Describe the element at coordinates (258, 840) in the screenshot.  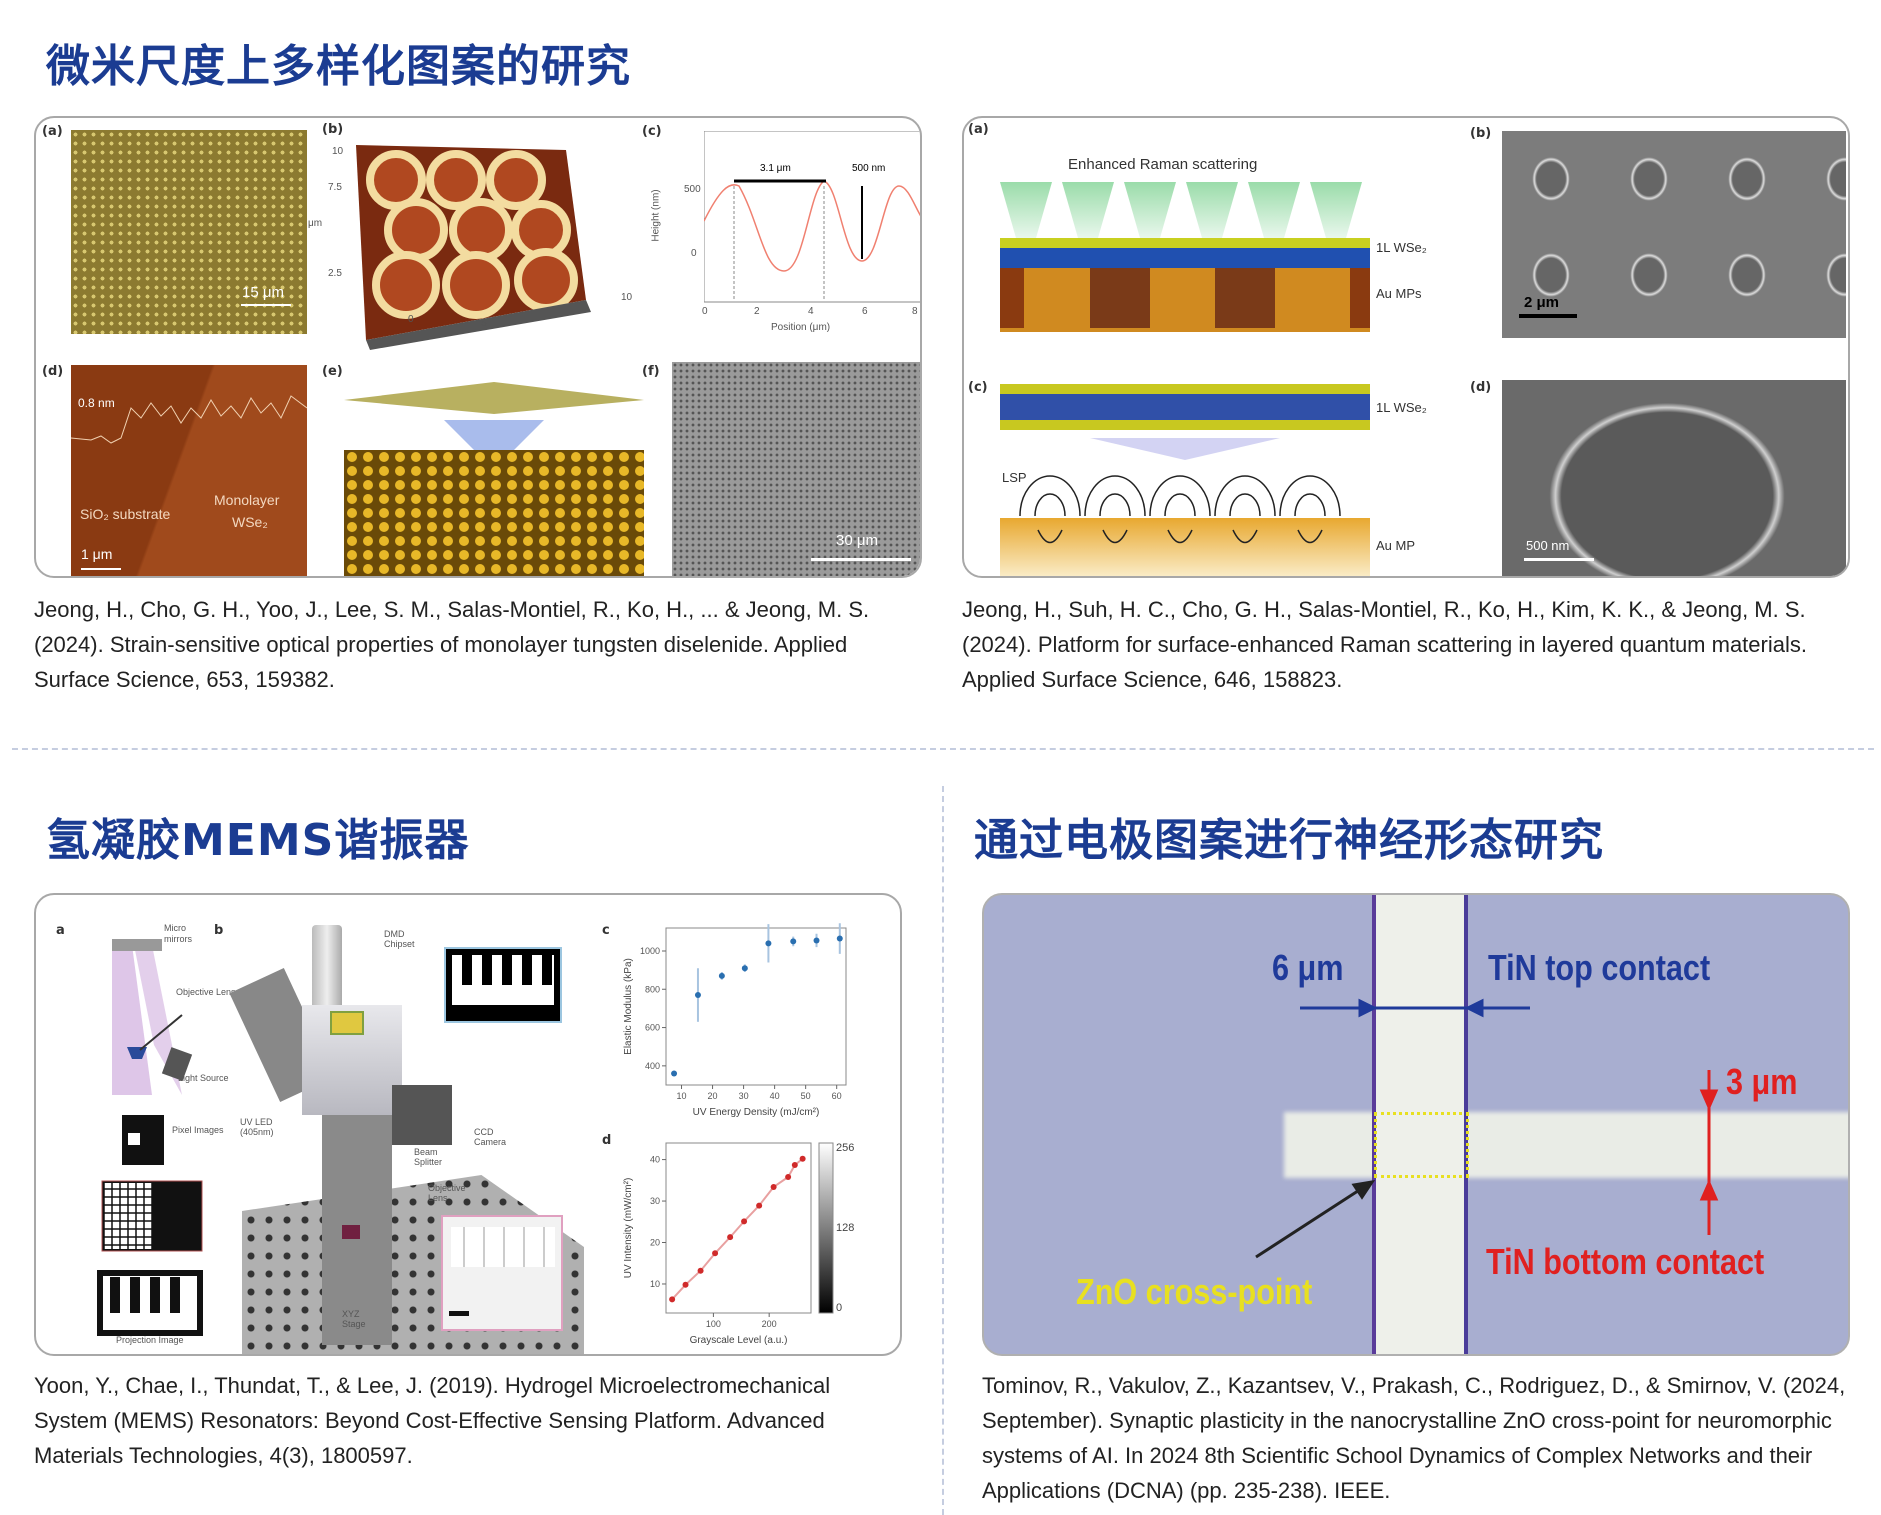
I see `section-title-hydrogel: 氢凝胶MEMS谐振器` at that location.